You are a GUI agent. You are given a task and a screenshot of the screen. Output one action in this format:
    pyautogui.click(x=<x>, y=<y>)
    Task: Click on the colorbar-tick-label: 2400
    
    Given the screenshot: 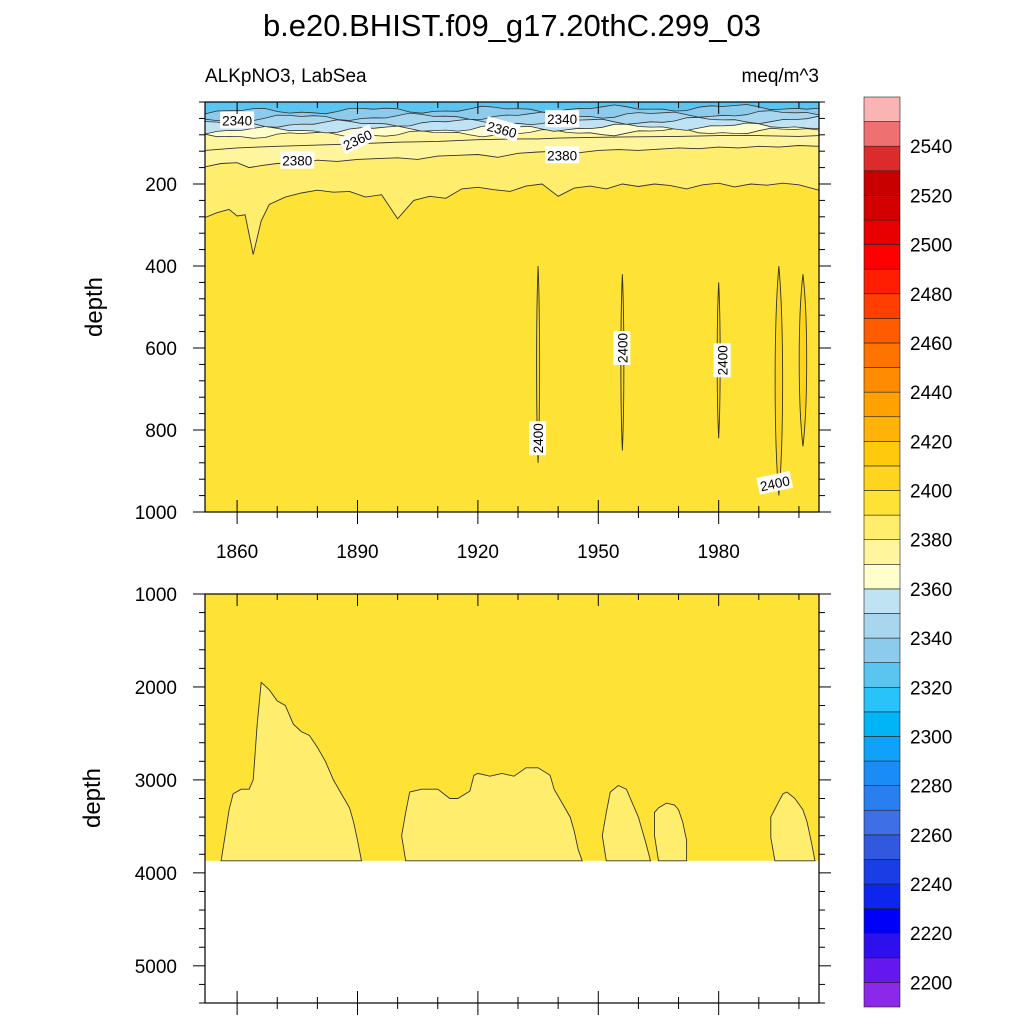 What is the action you would take?
    pyautogui.click(x=931, y=492)
    